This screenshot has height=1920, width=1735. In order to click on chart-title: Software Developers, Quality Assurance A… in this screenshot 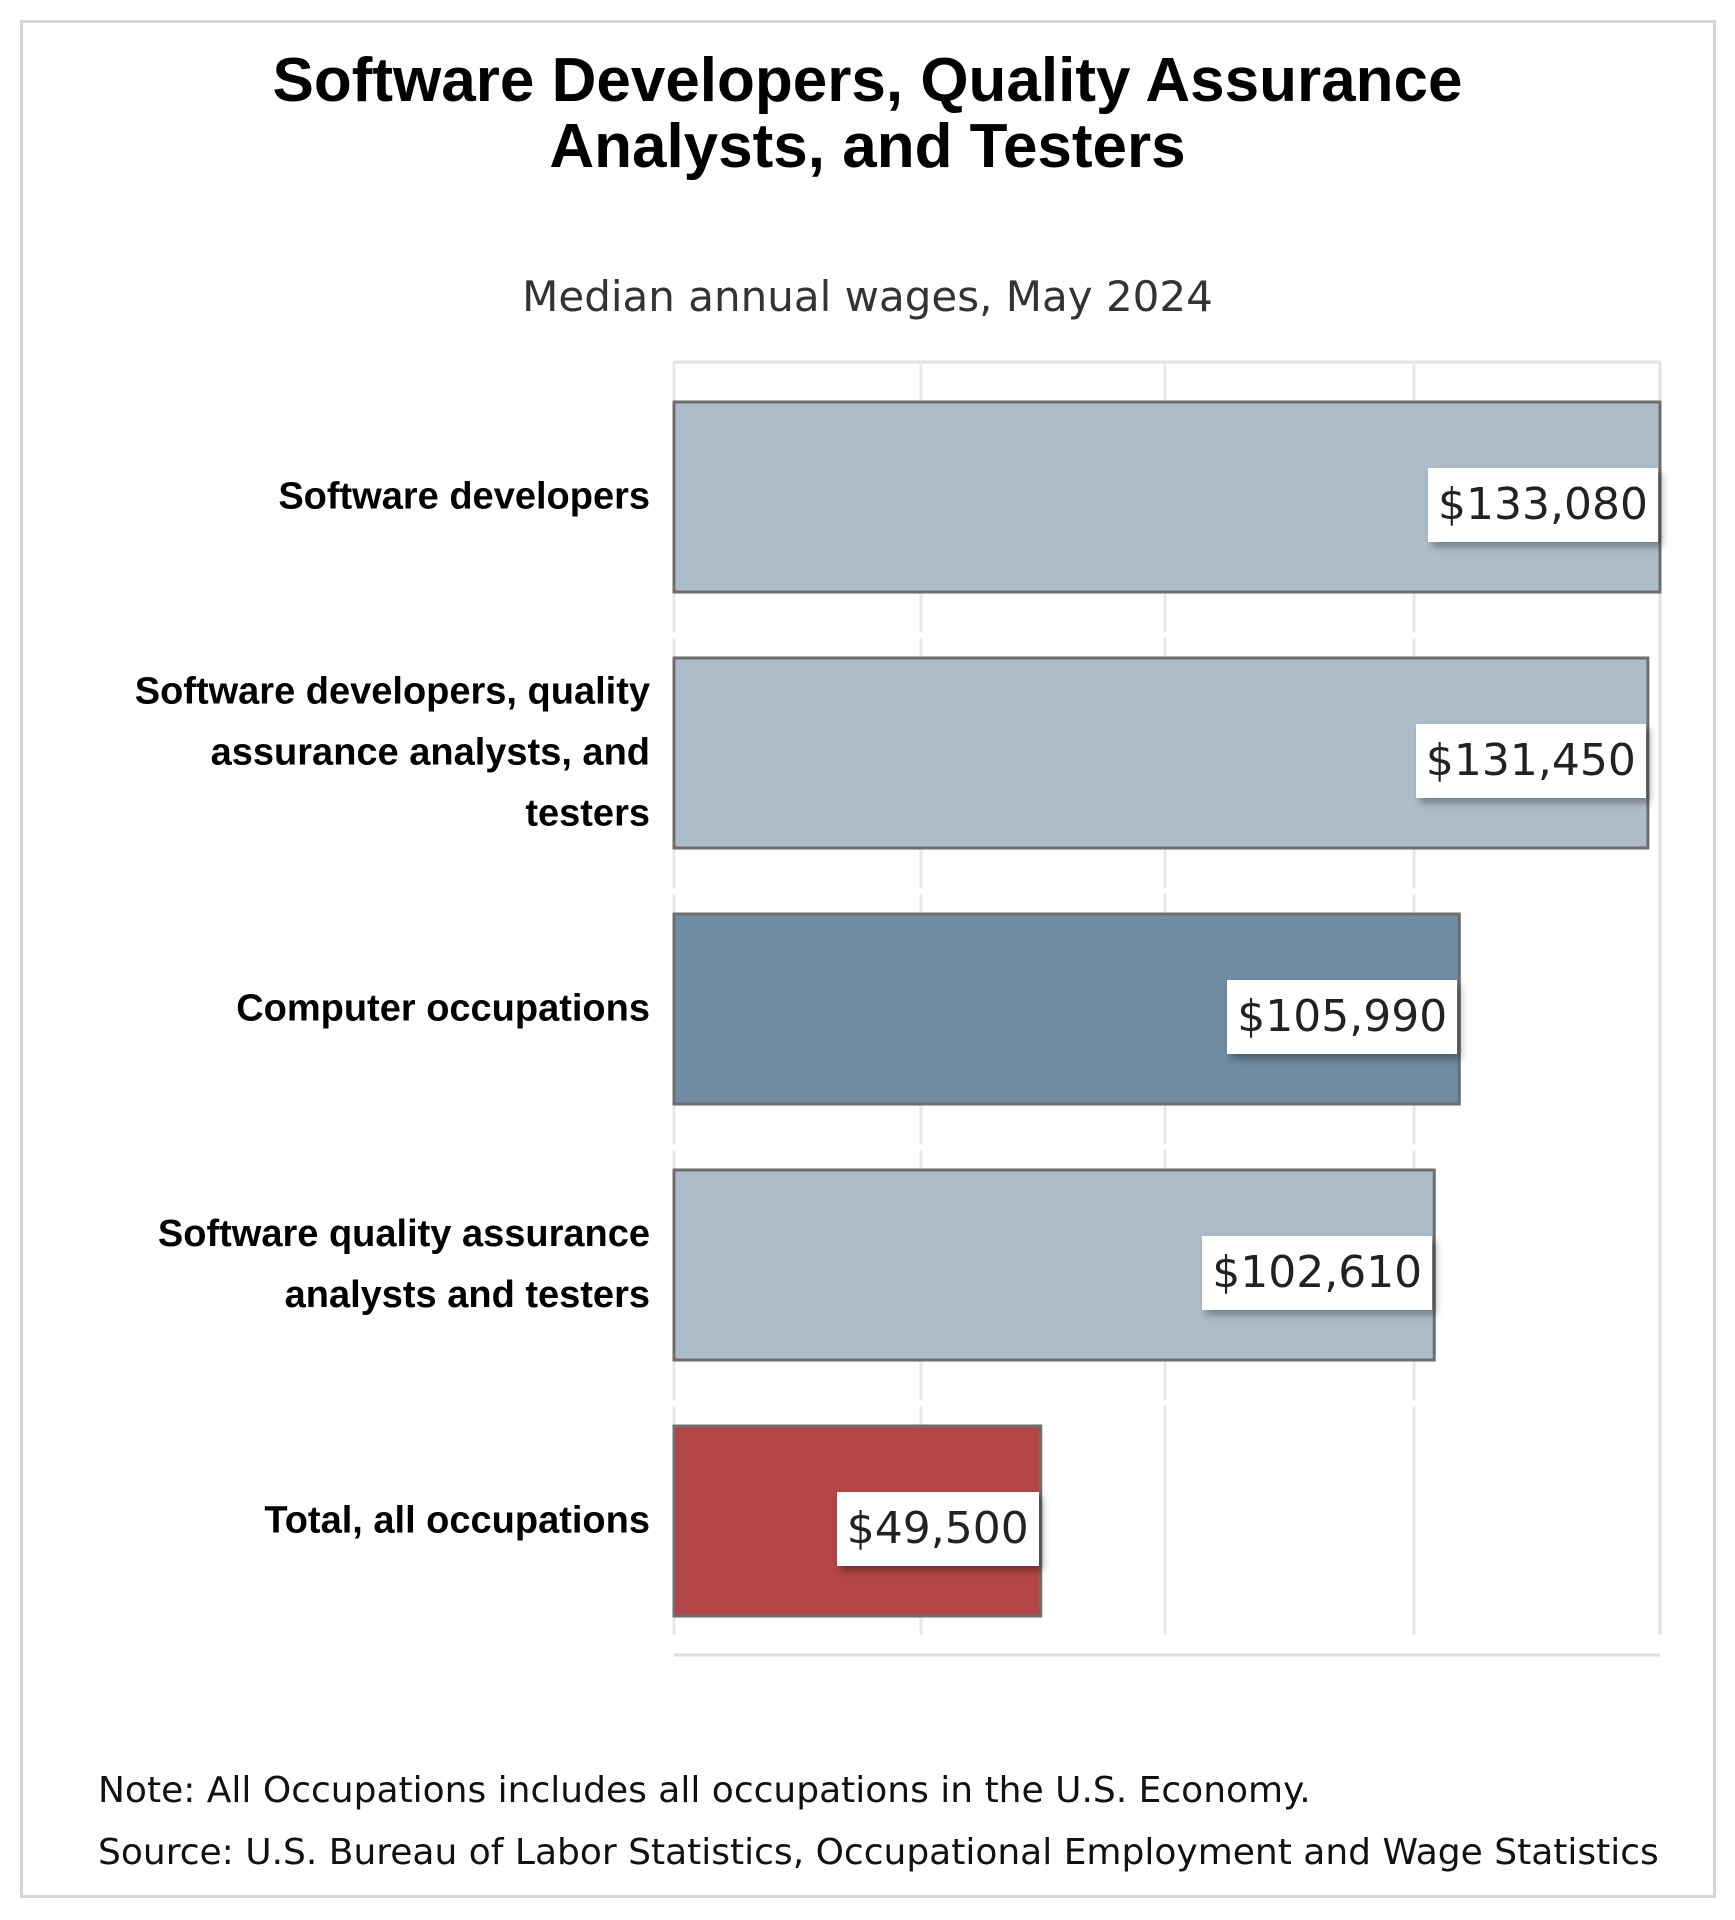, I will do `click(867, 114)`.